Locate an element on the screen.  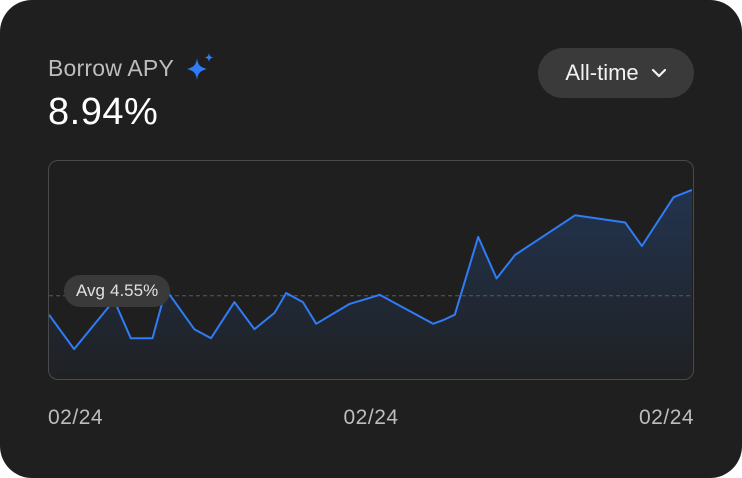
card-header: Borrow APY is located at coordinates (132, 68).